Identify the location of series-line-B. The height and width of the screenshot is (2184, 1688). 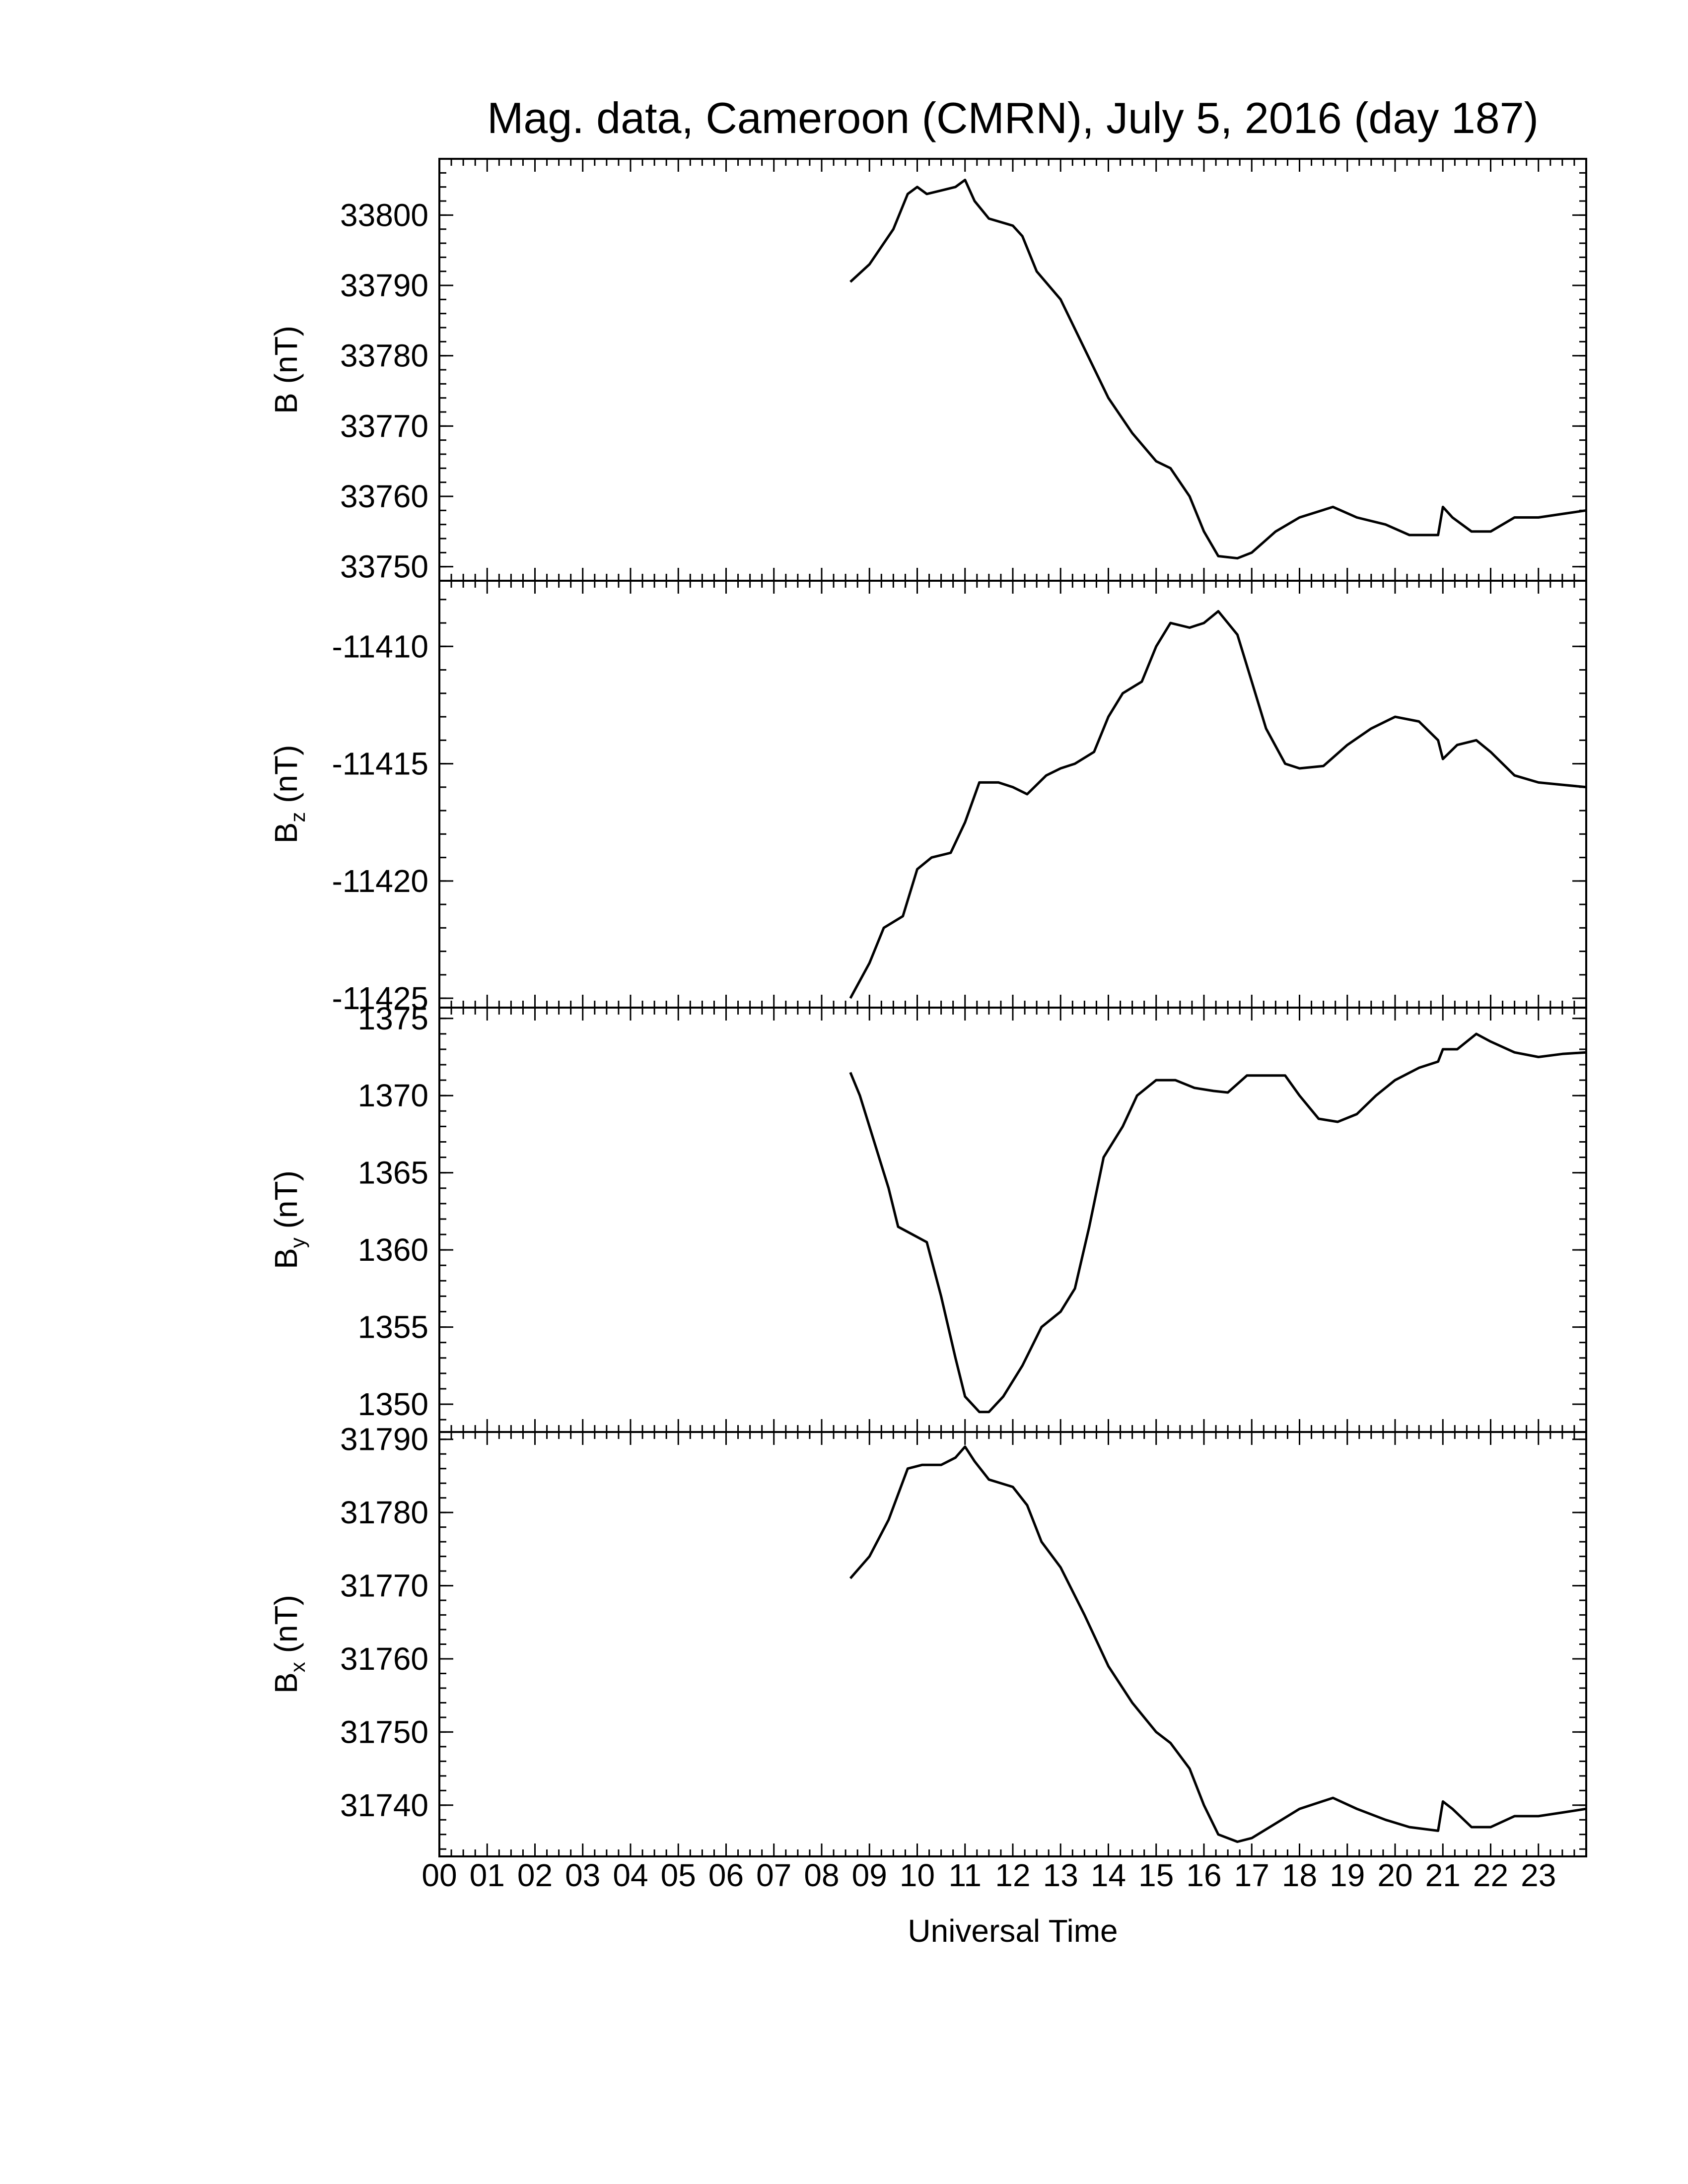
(1218, 369).